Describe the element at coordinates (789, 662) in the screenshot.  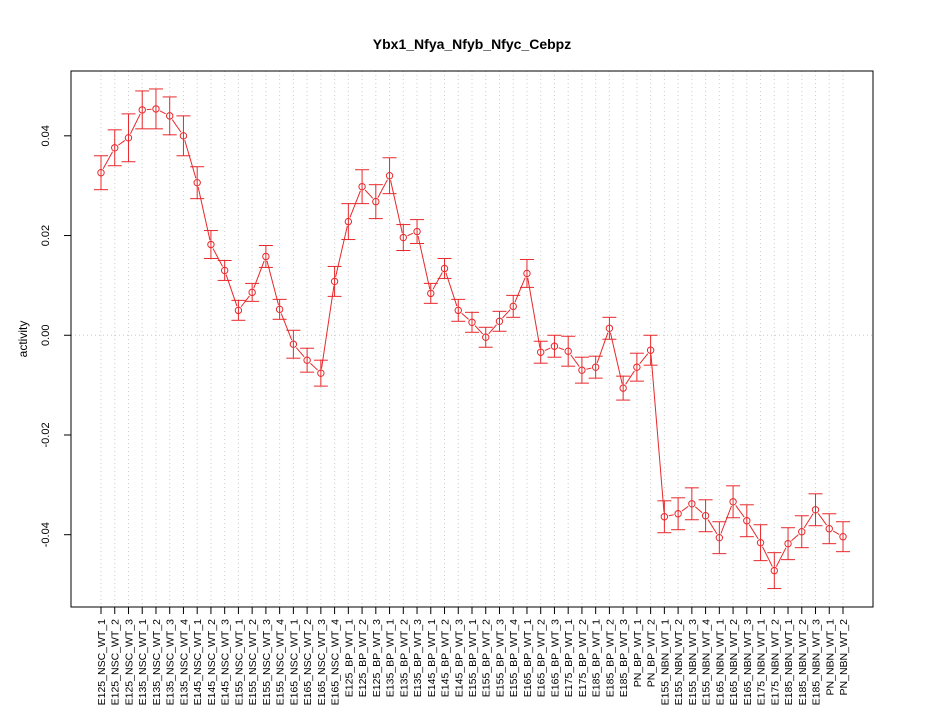
I see `x-tick-label: E185_NBN_WT_1` at that location.